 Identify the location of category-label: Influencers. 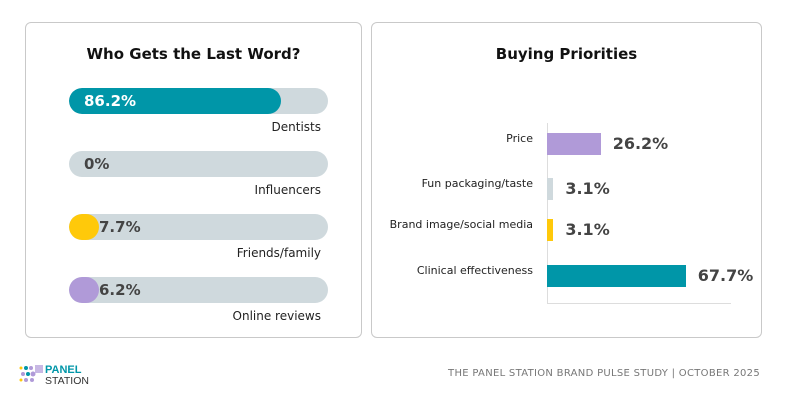
(287, 190).